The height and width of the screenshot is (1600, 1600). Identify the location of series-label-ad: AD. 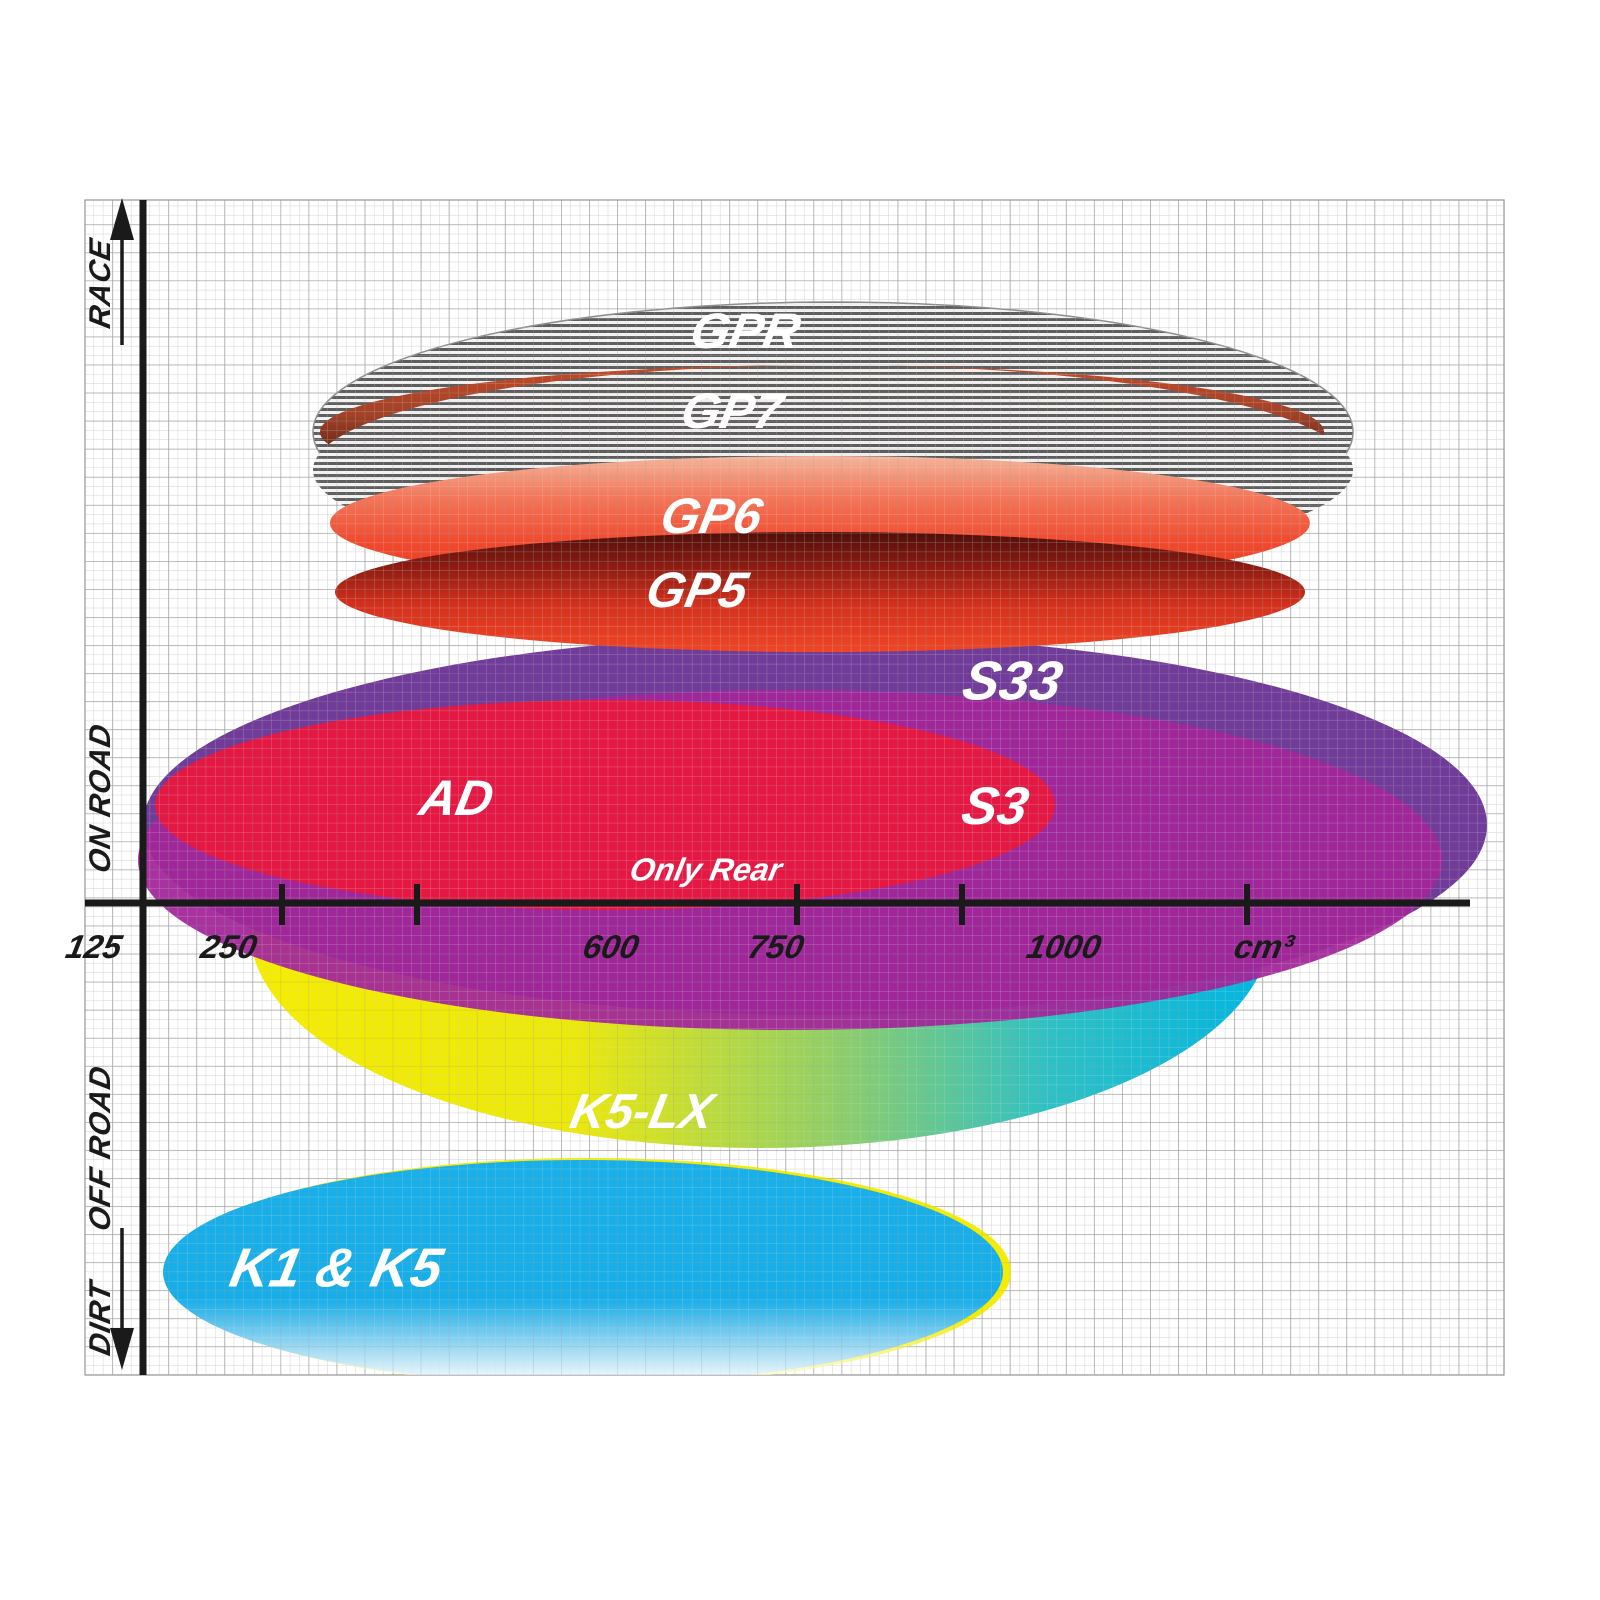
(455, 798).